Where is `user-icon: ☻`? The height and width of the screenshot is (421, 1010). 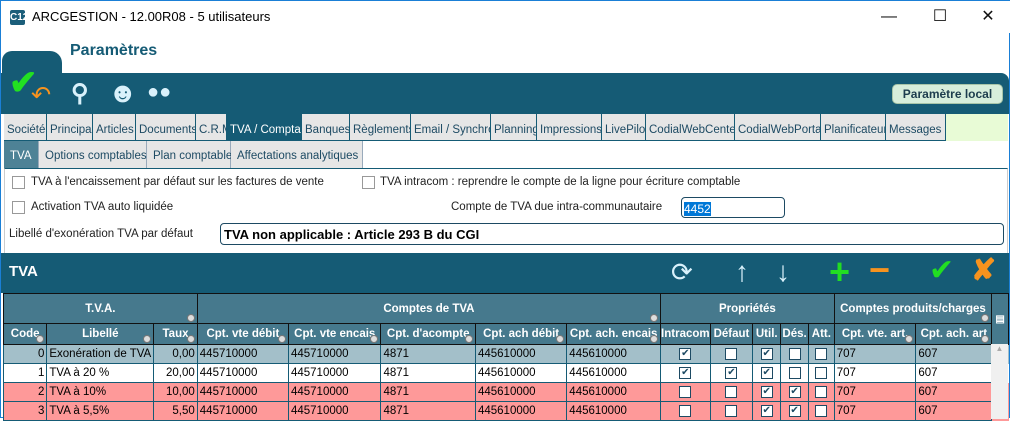 user-icon: ☻ is located at coordinates (123, 92).